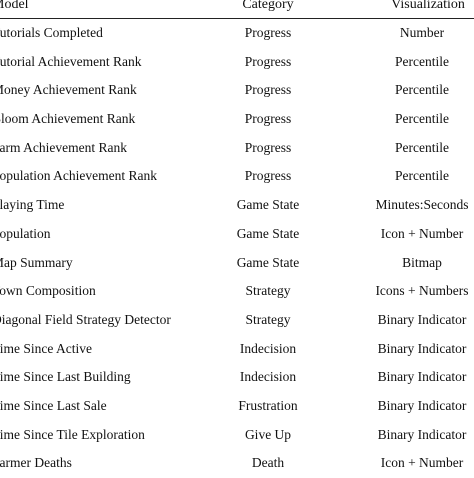 Image resolution: width=474 pixels, height=478 pixels. I want to click on table-row: Farm Achievement Rank Progress Percentile, so click(237, 148).